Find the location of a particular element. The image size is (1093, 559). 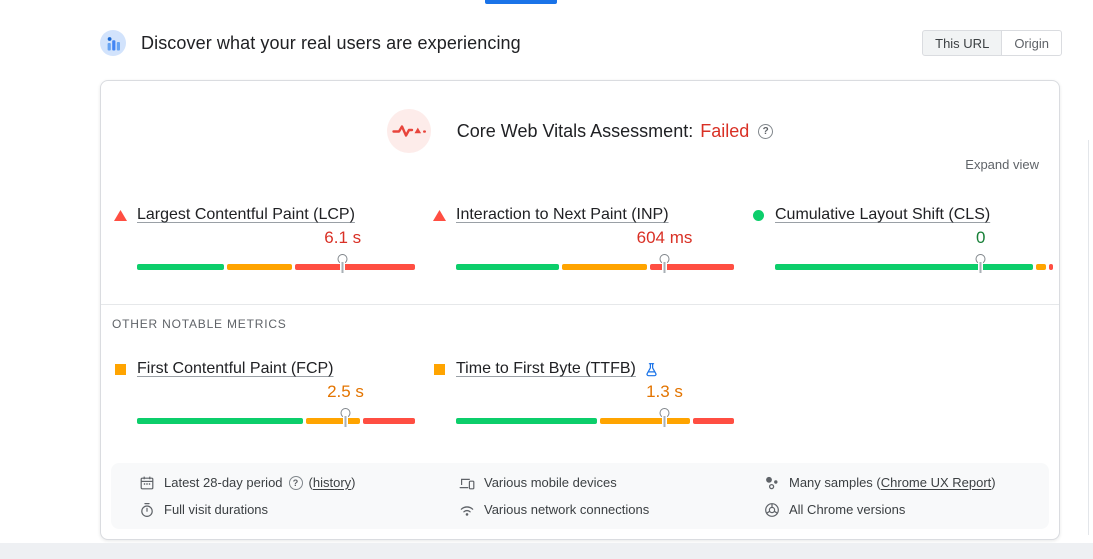

fcp-value: 2.5 s is located at coordinates (345, 391).